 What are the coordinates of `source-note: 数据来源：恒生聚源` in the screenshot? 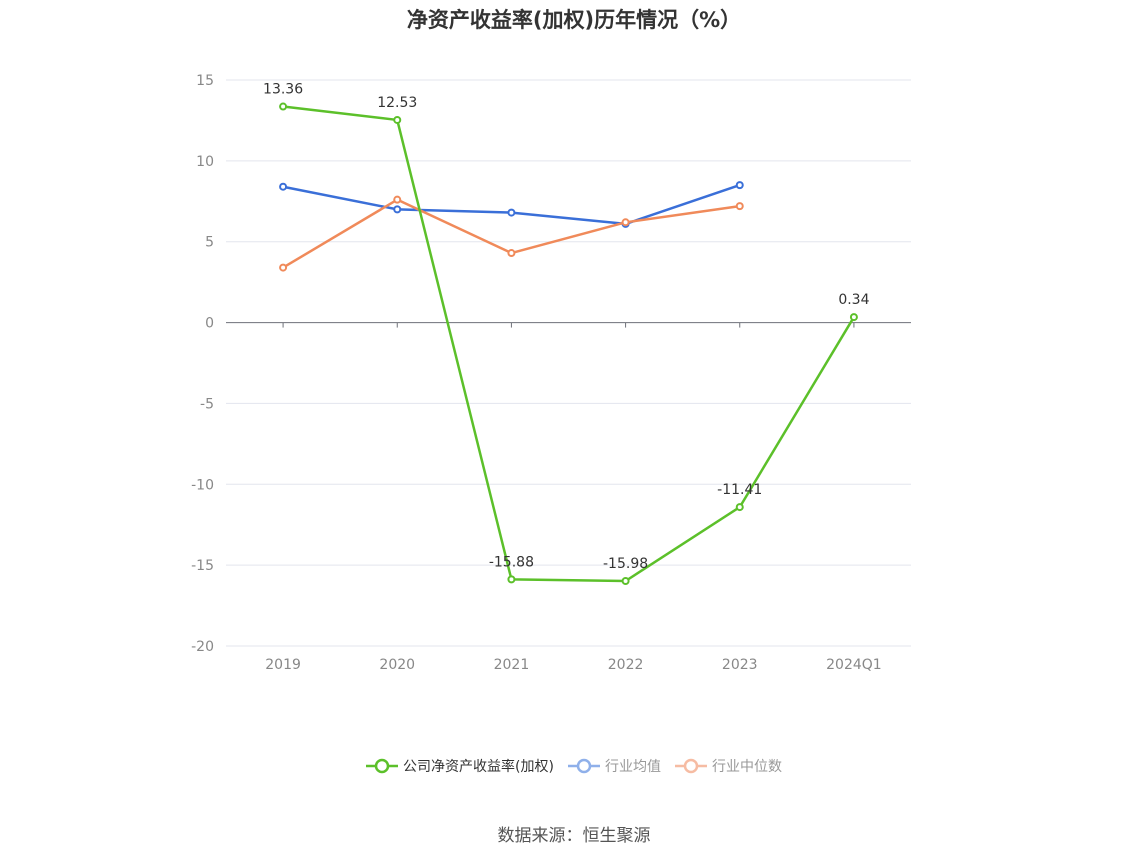 It's located at (574, 836).